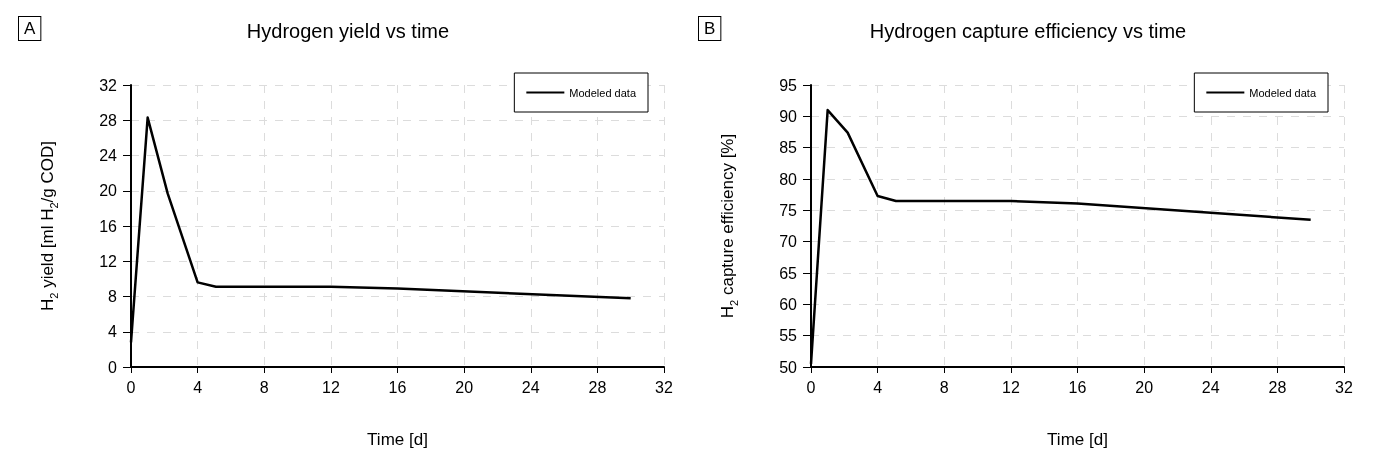 The height and width of the screenshot is (467, 1373). What do you see at coordinates (49, 226) in the screenshot?
I see `y-axis-title: H2 yield [ml H2/g COD]` at bounding box center [49, 226].